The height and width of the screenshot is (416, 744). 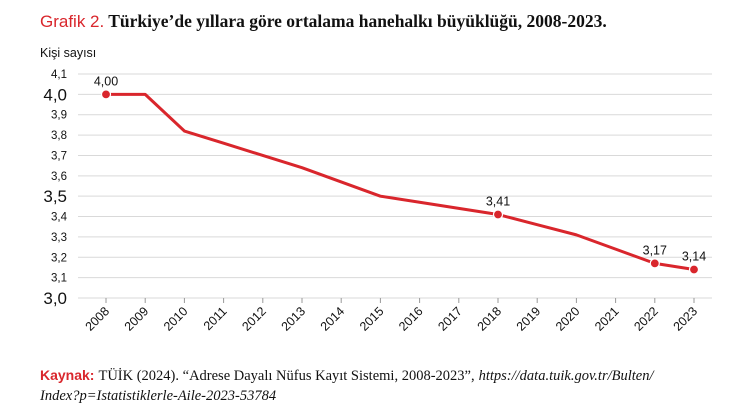 I want to click on x-tick-label: 2019, so click(x=529, y=319).